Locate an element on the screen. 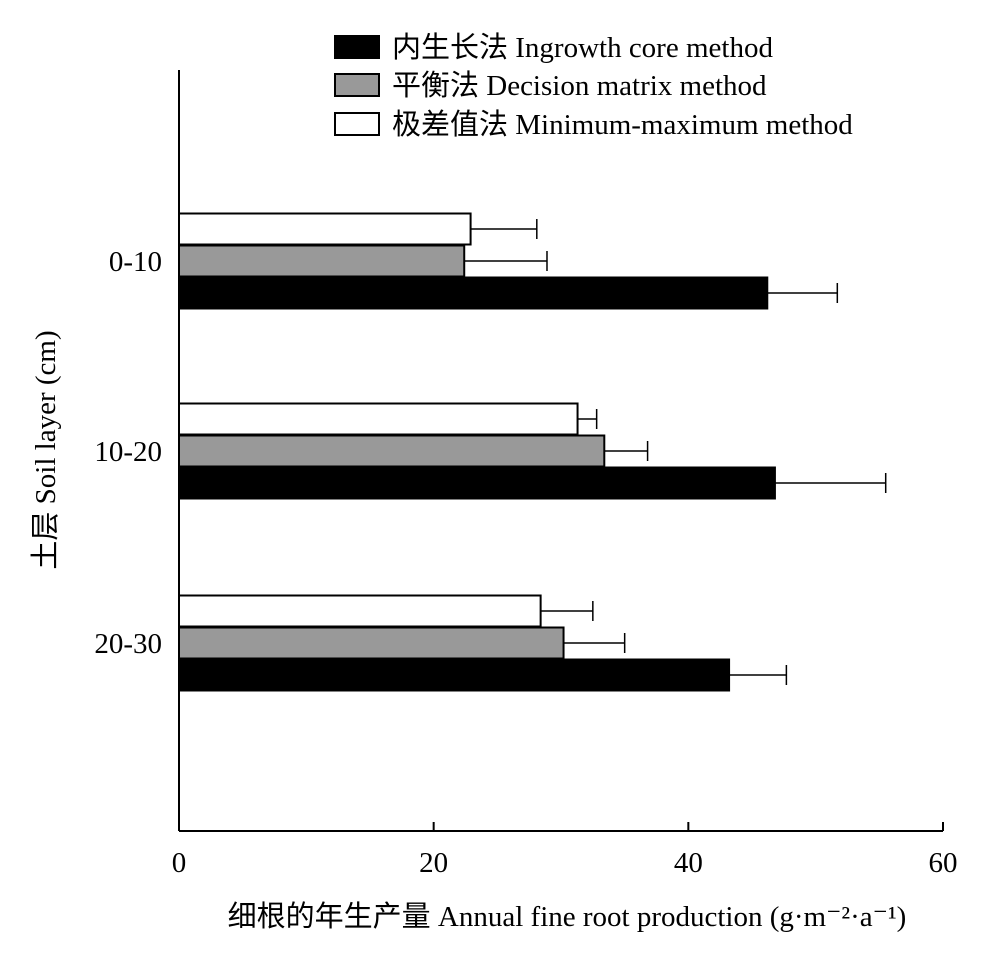 The height and width of the screenshot is (961, 1000). legend-label: 内生长法 Ingrowth core method is located at coordinates (582, 47).